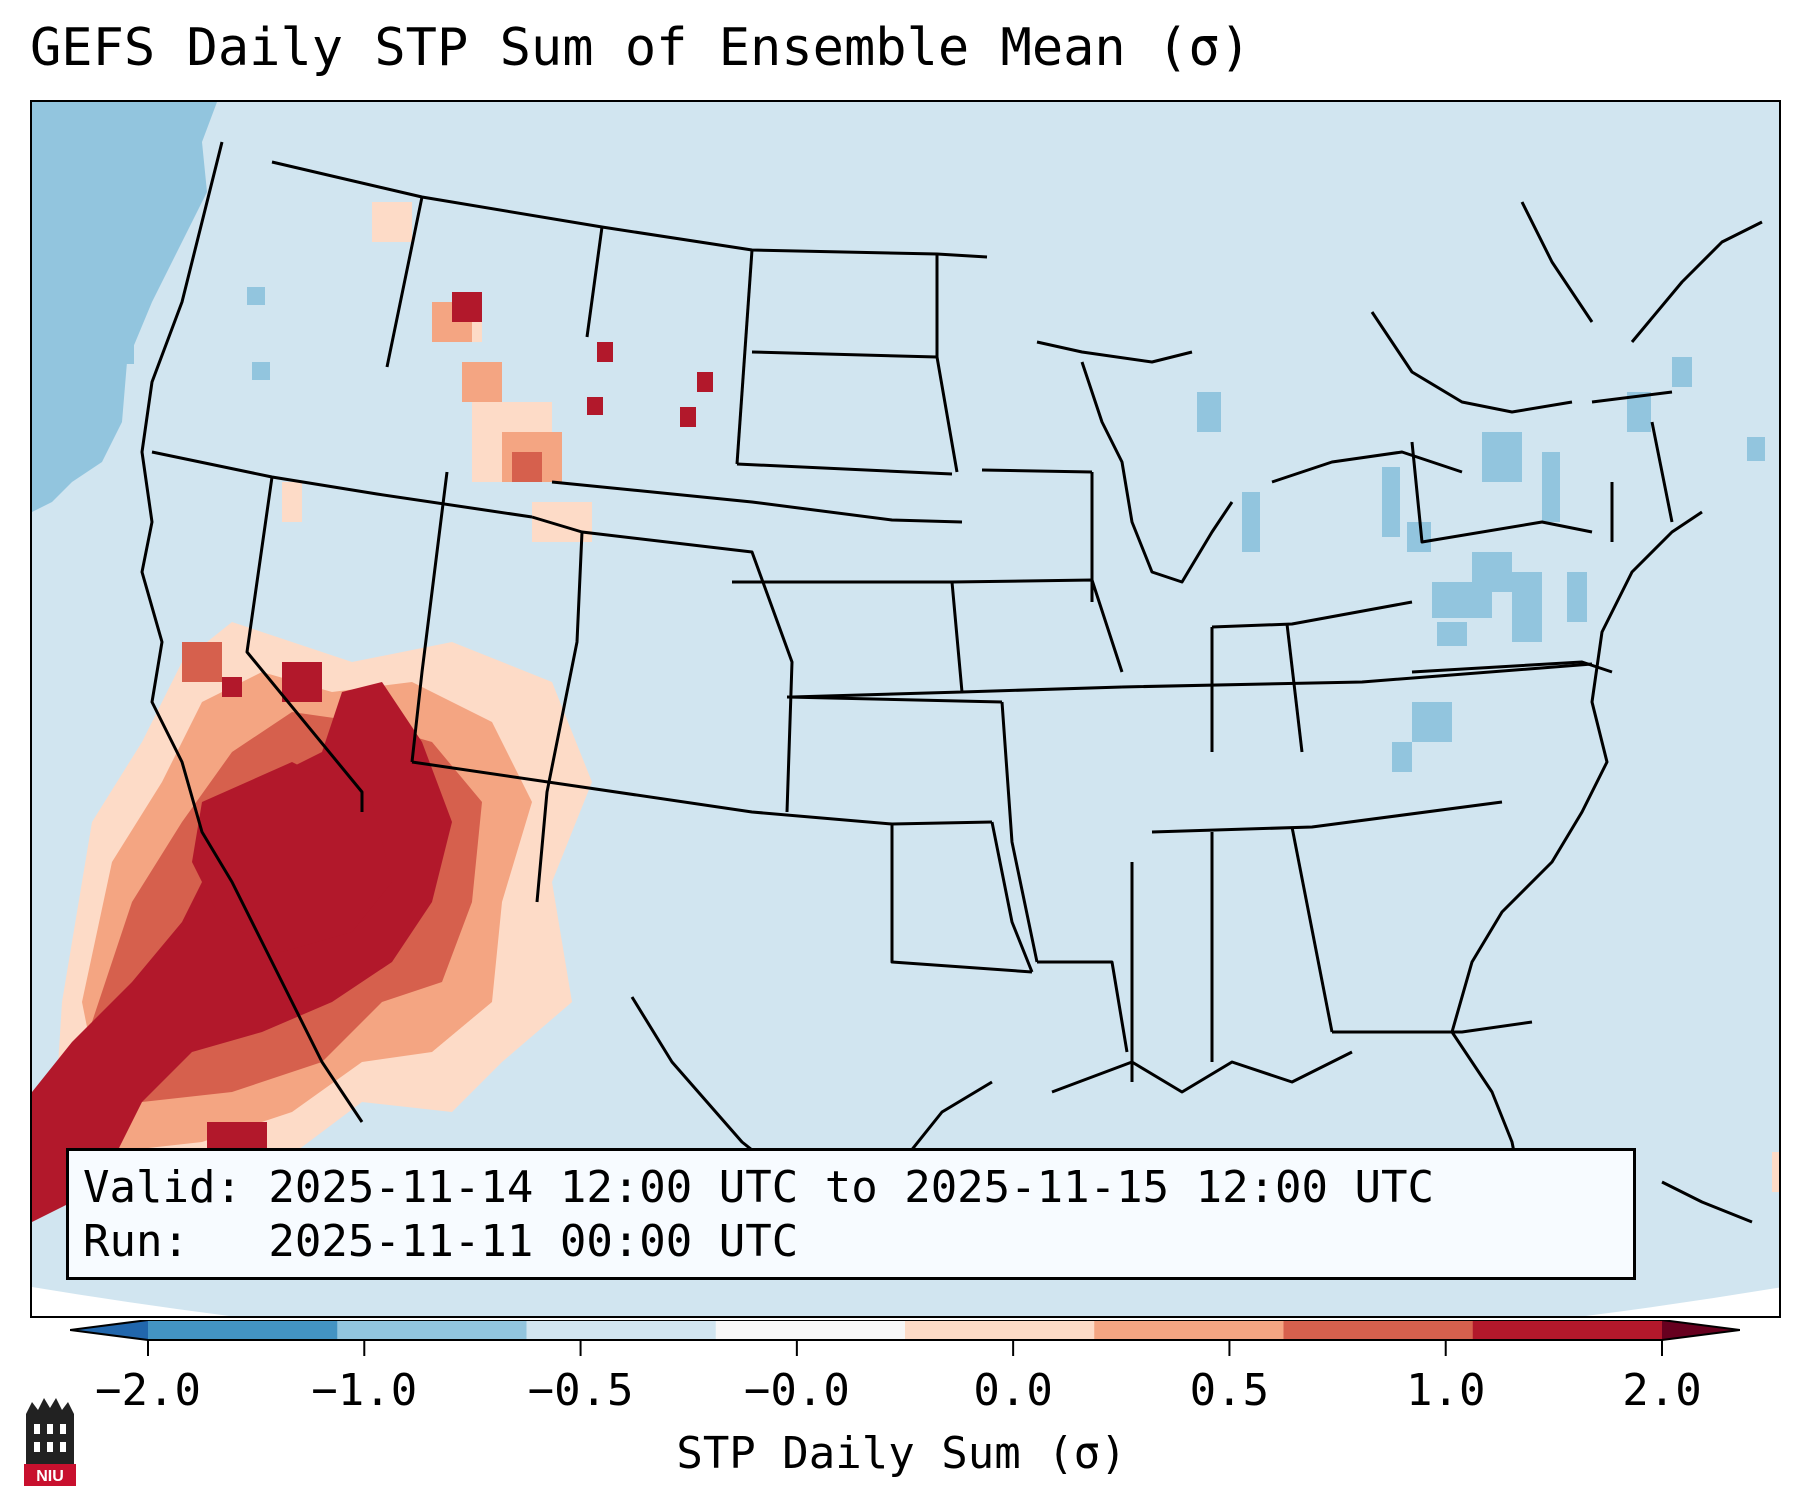 The height and width of the screenshot is (1506, 1803). What do you see at coordinates (905, 1348) in the screenshot?
I see `colorbar-ticks` at bounding box center [905, 1348].